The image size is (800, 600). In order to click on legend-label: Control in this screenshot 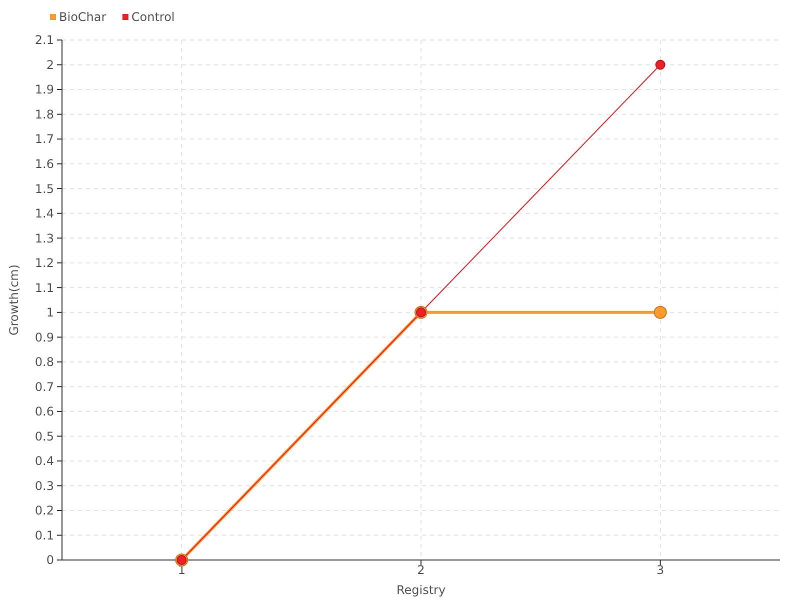, I will do `click(153, 17)`.